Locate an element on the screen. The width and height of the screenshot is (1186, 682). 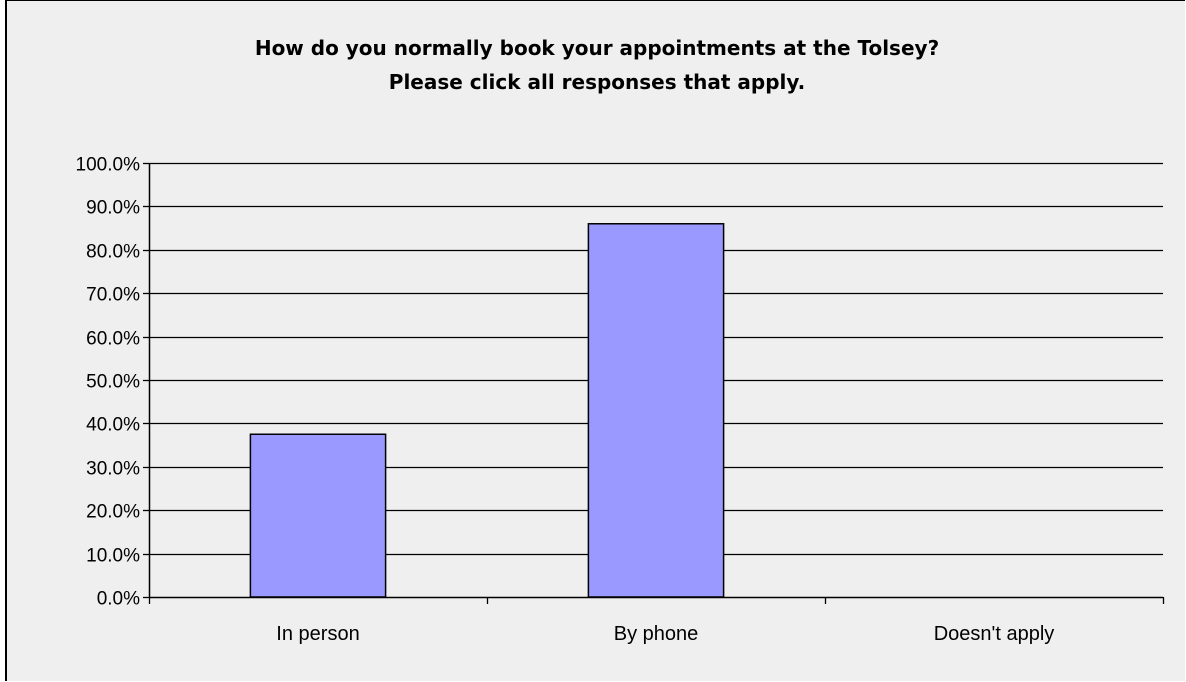
bar-in-person is located at coordinates (318, 515).